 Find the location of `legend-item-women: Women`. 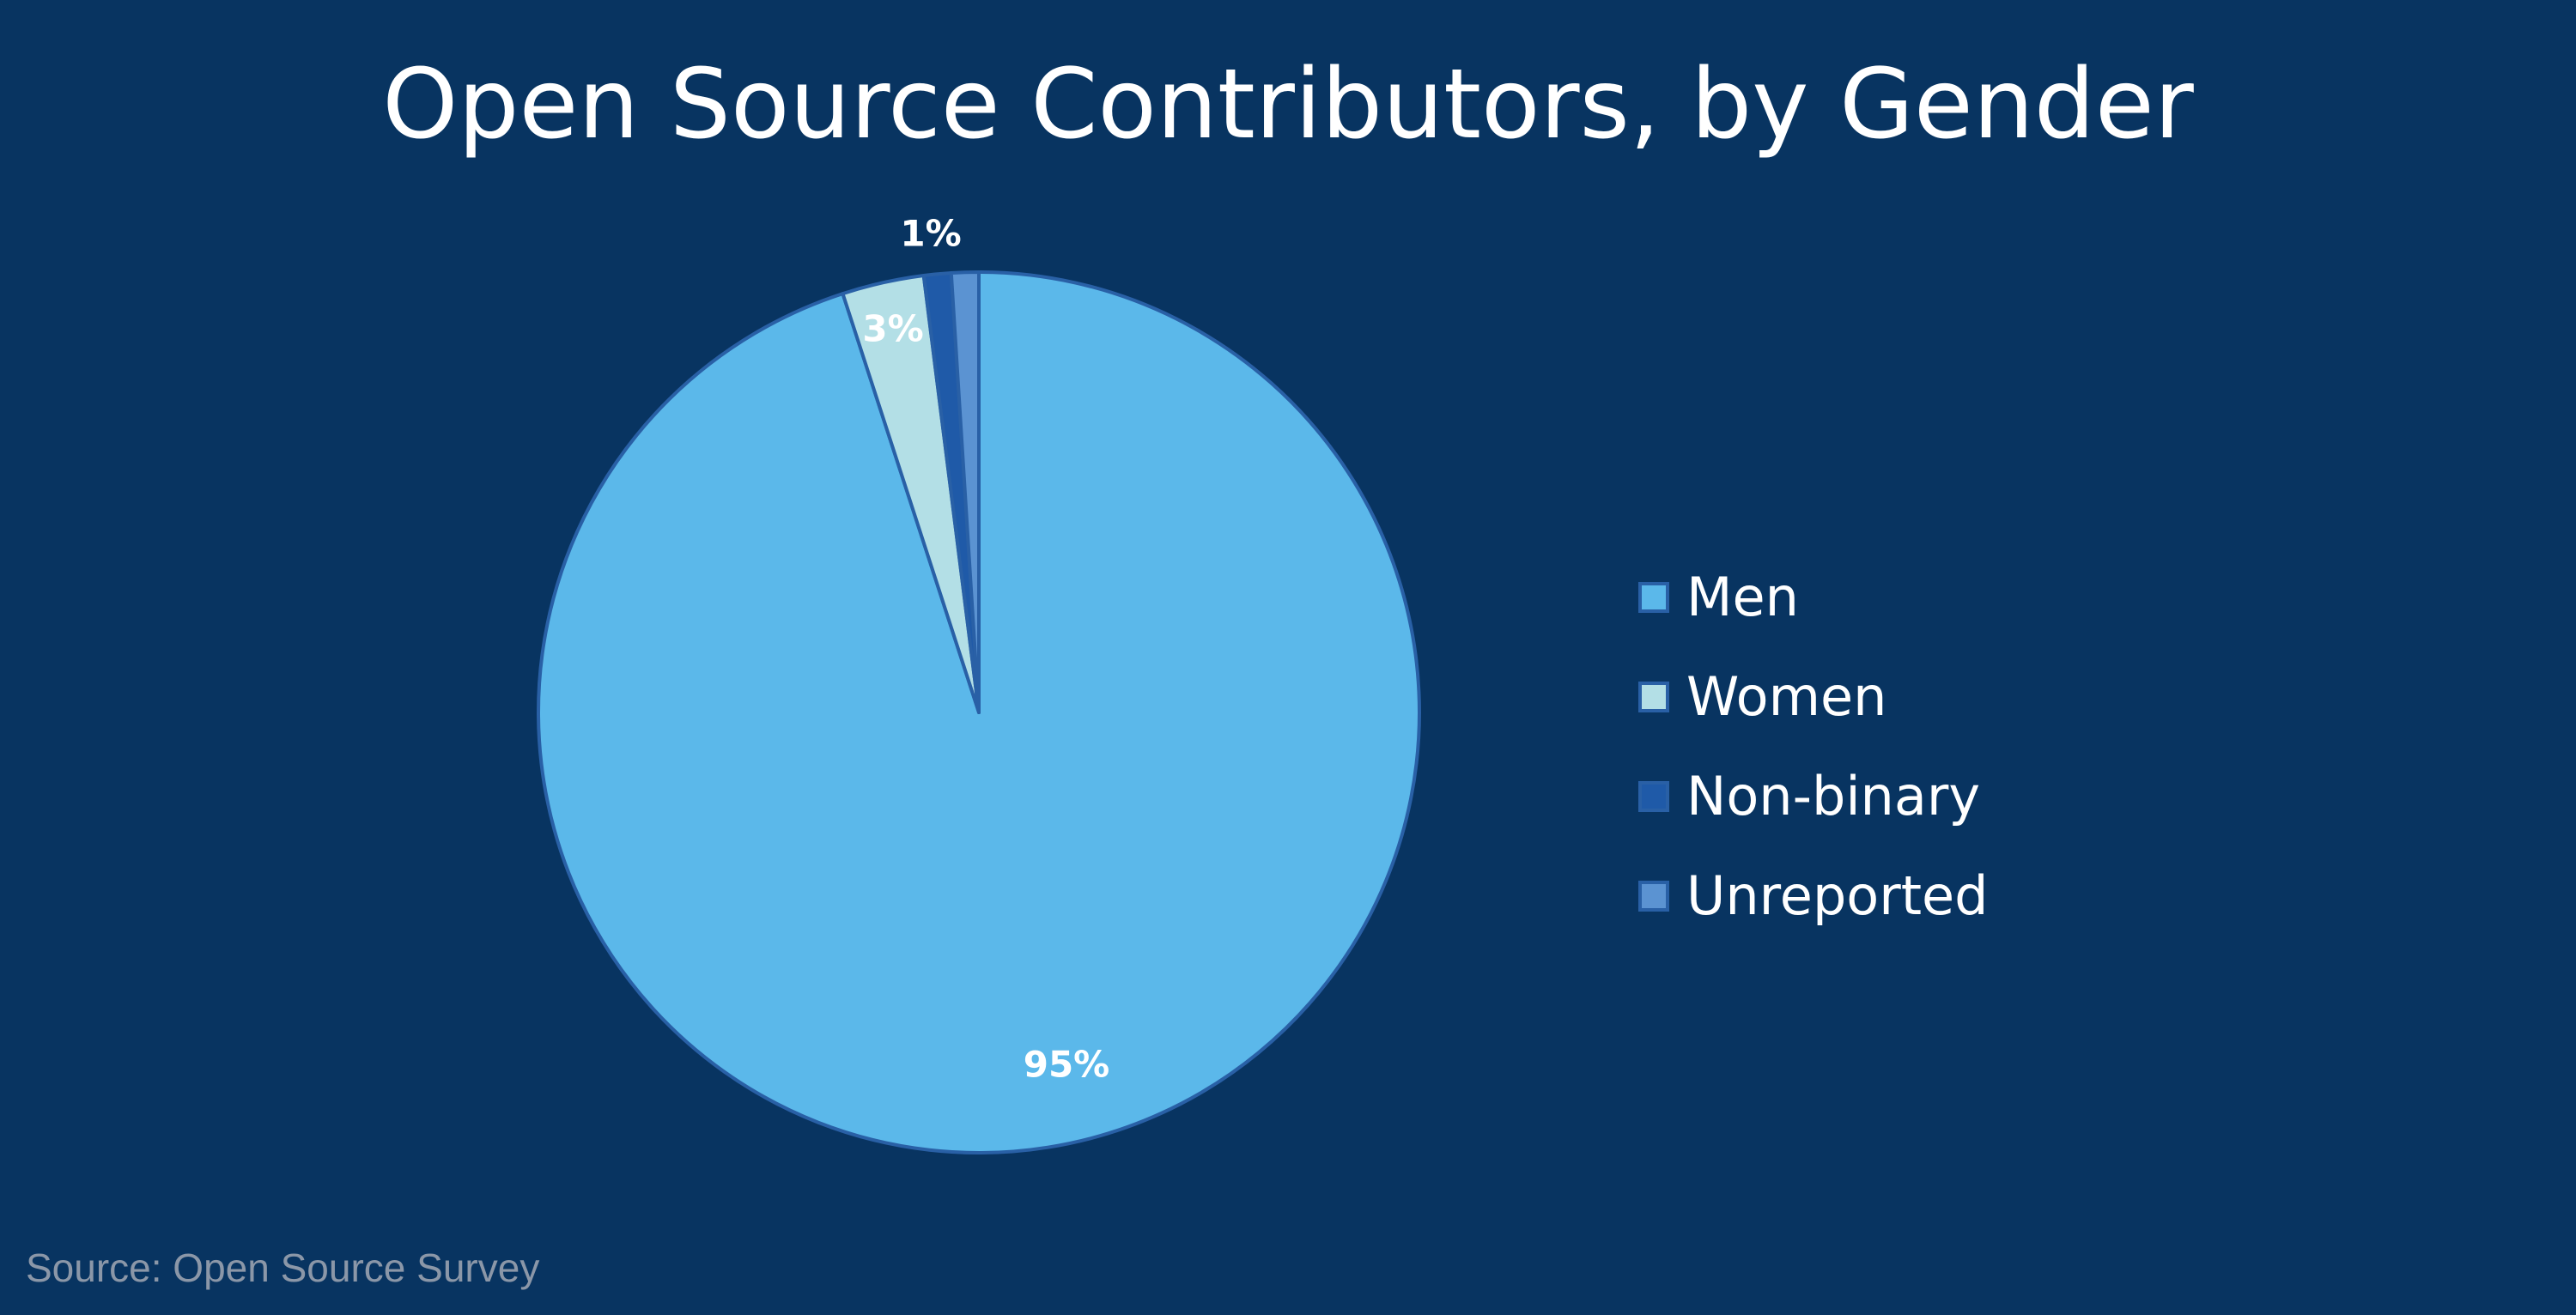

legend-item-women: Women is located at coordinates (1814, 697).